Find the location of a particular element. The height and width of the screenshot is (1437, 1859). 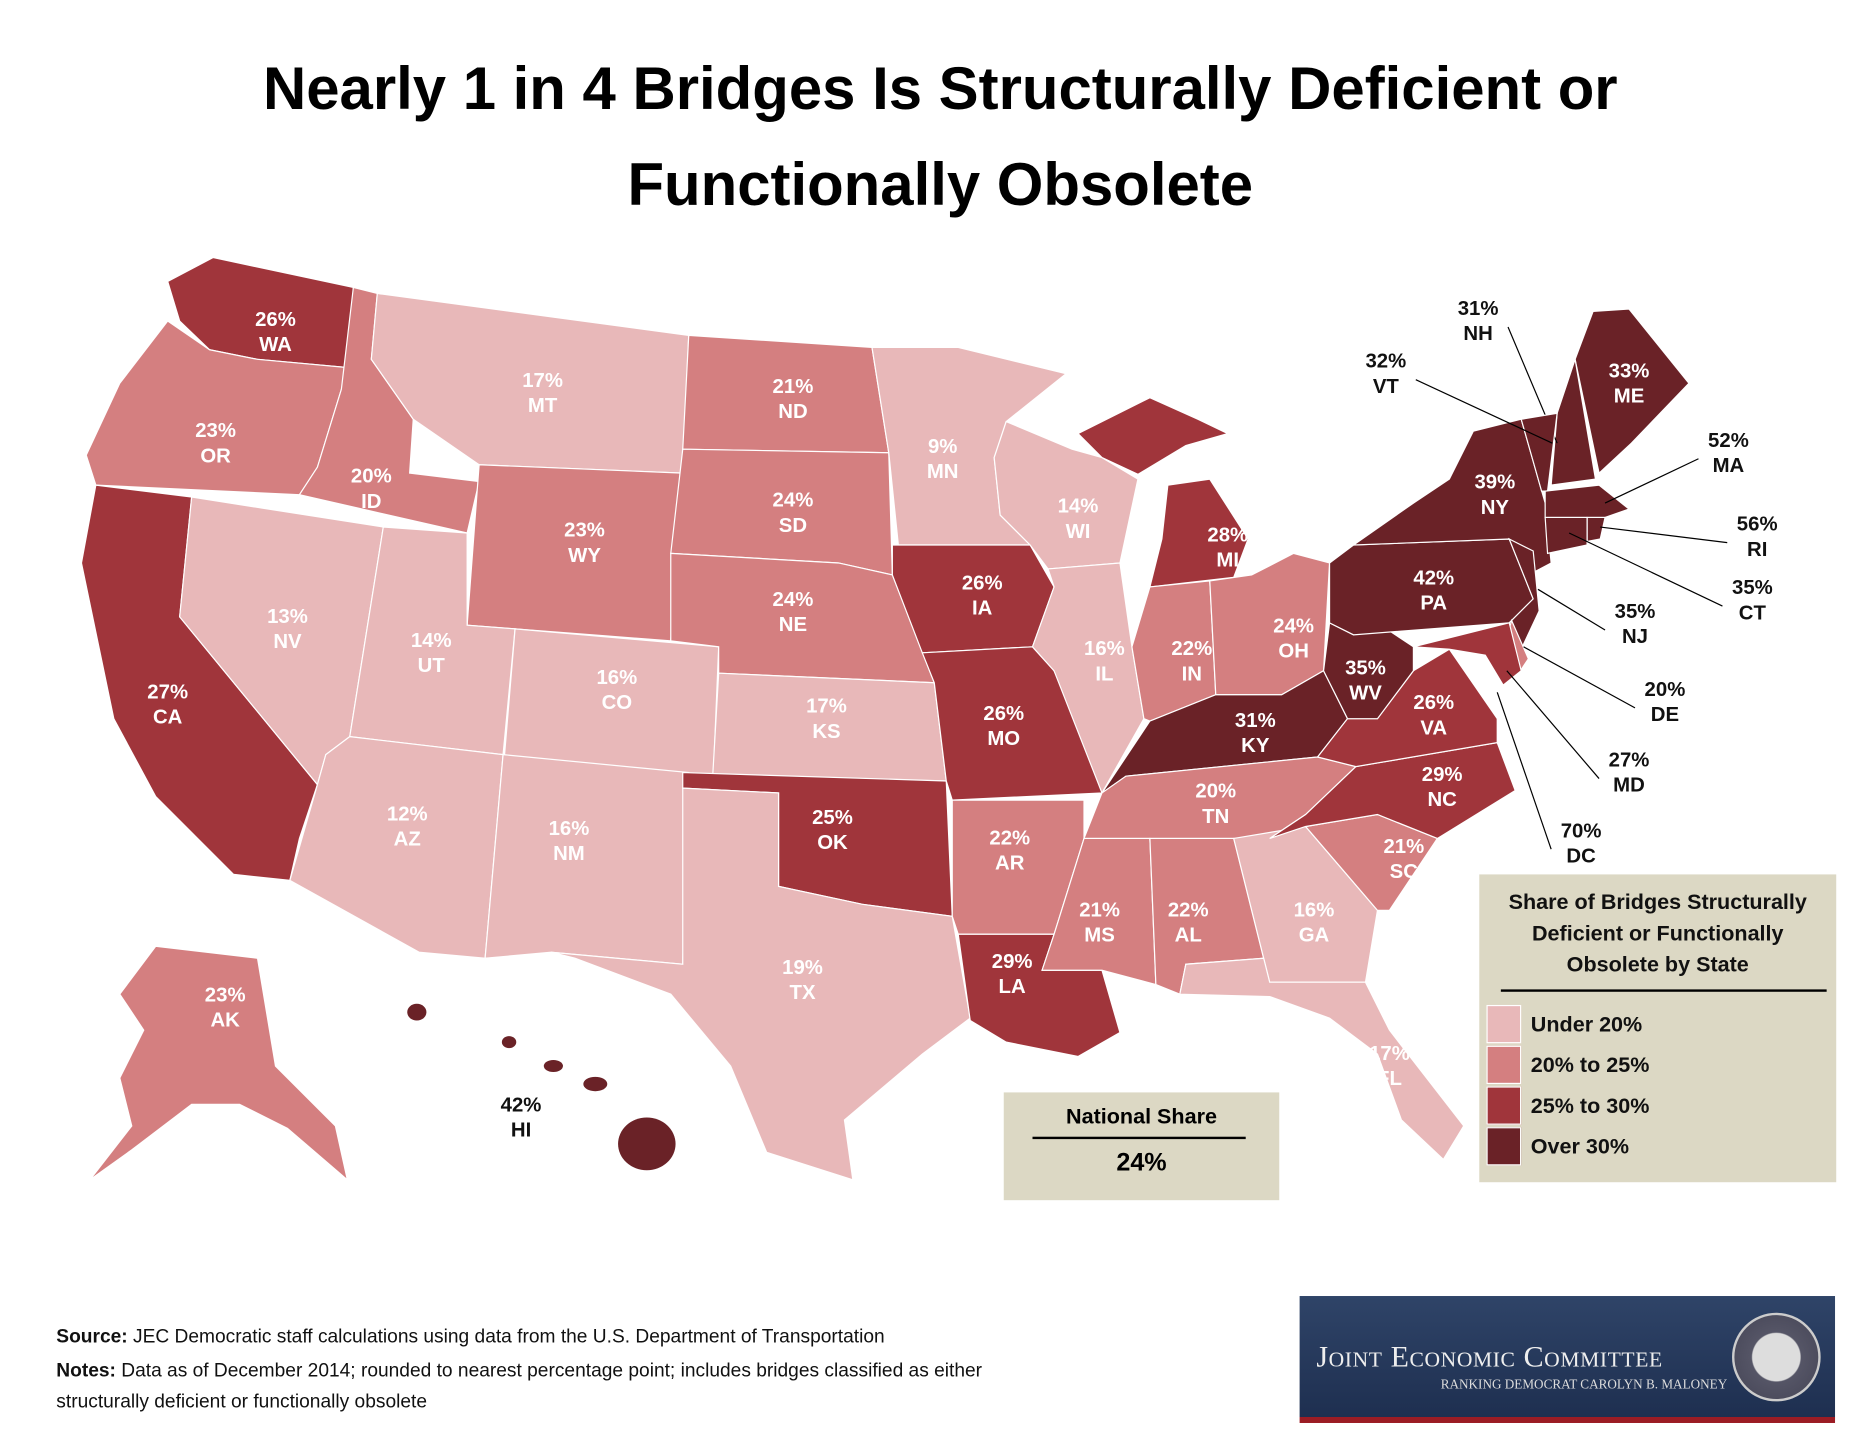

state-label-dc: 70% DC is located at coordinates (1581, 843).